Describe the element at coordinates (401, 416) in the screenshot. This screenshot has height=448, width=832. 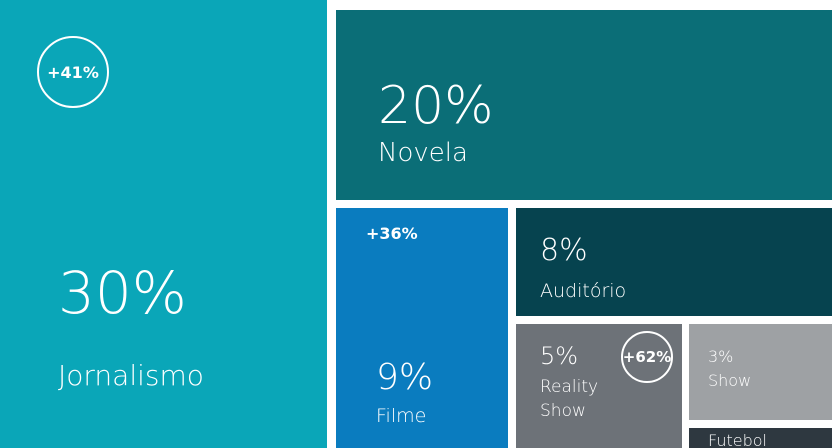
I see `category-label: Filme` at that location.